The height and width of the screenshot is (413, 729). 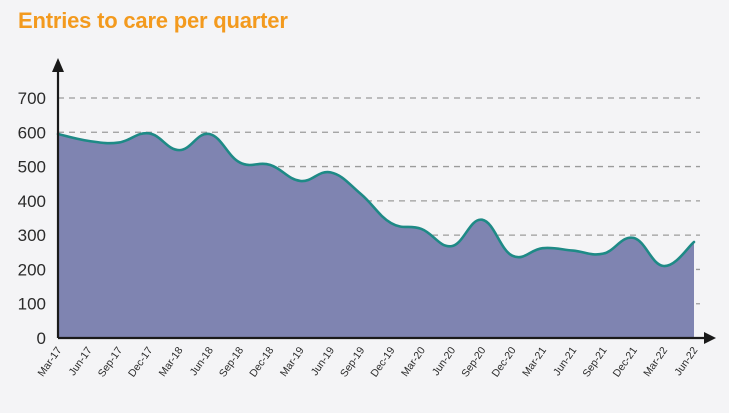 I want to click on x-tick-label: Mar-21, so click(x=534, y=362).